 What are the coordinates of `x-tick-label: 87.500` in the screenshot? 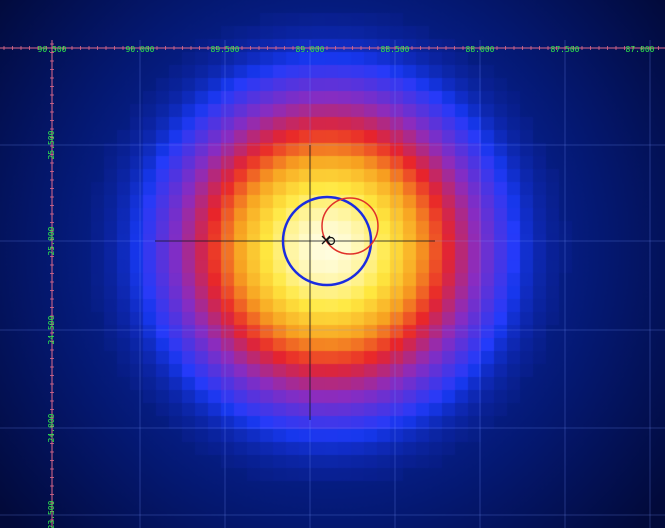 It's located at (565, 49).